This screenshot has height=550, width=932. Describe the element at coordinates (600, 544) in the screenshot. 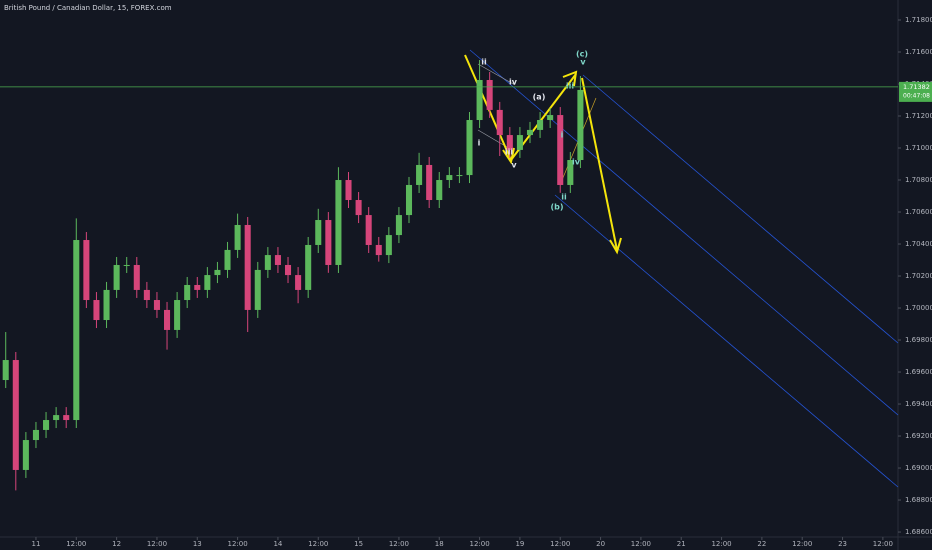

I see `x-tick-label: 20` at that location.